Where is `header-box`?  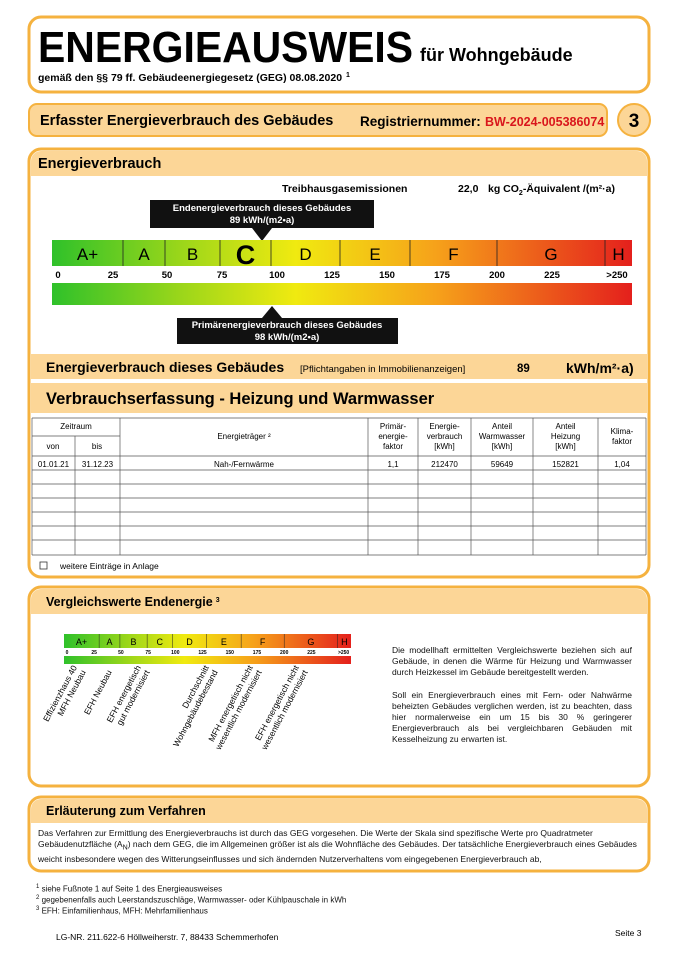 header-box is located at coordinates (339, 54).